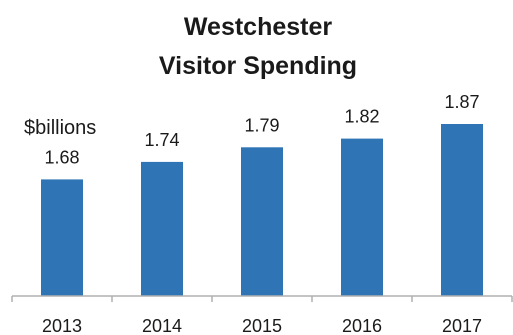 This screenshot has width=513, height=335. Describe the element at coordinates (162, 325) in the screenshot. I see `x-tick-label-2014: 2014` at that location.